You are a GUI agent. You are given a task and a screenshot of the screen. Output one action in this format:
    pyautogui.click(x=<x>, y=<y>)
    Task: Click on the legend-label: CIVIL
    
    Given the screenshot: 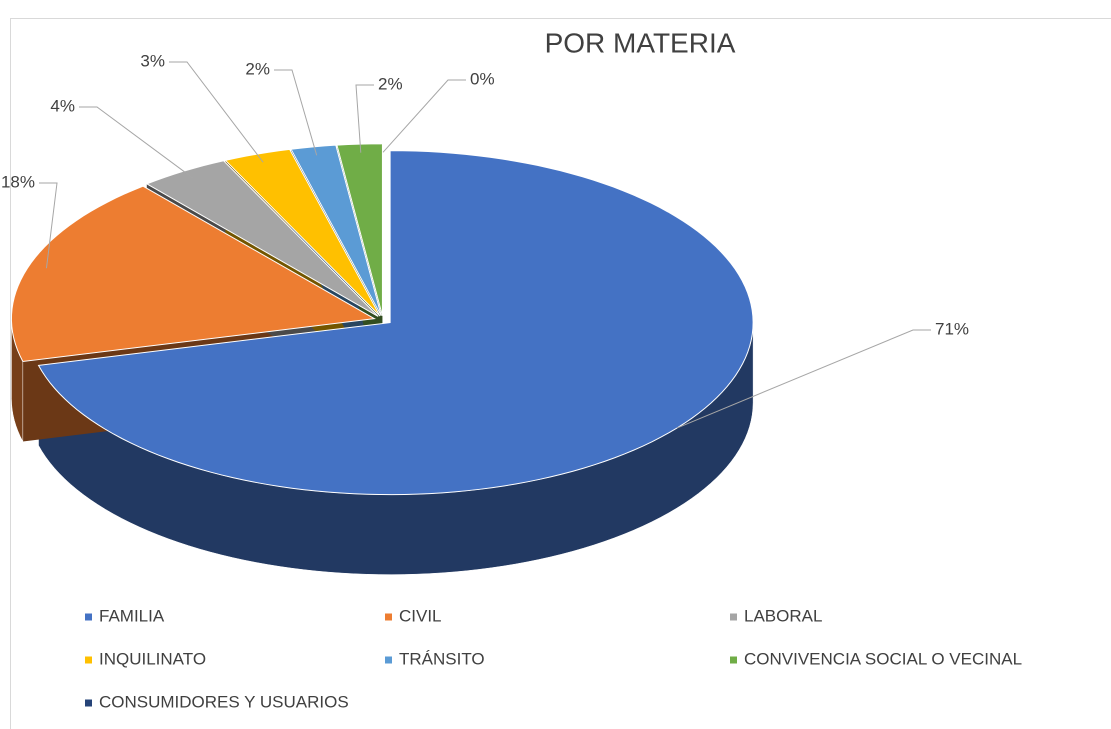 What is the action you would take?
    pyautogui.click(x=420, y=615)
    